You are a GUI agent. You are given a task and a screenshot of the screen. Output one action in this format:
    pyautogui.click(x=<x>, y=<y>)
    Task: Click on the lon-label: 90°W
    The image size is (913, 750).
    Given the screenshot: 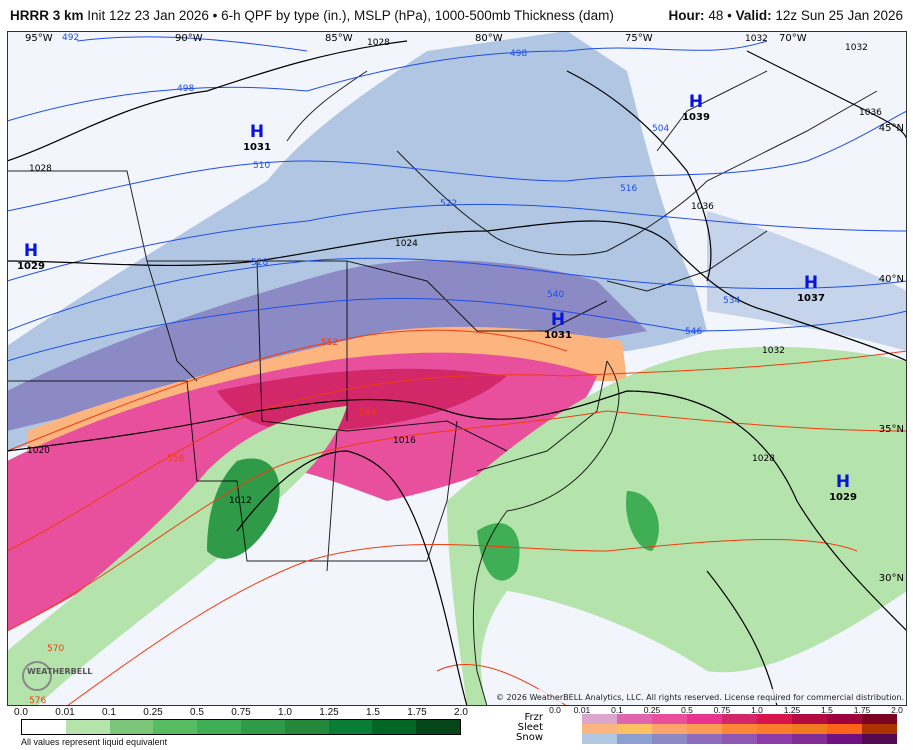 What is the action you would take?
    pyautogui.click(x=189, y=38)
    